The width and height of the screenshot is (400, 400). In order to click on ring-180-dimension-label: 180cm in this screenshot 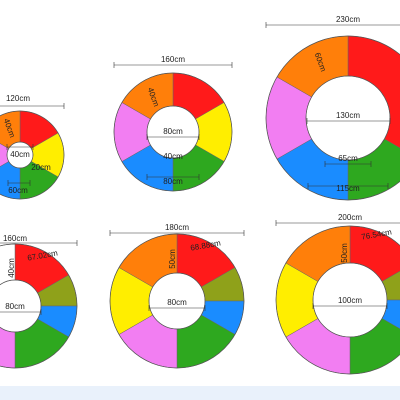, I will do `click(177, 227)`.